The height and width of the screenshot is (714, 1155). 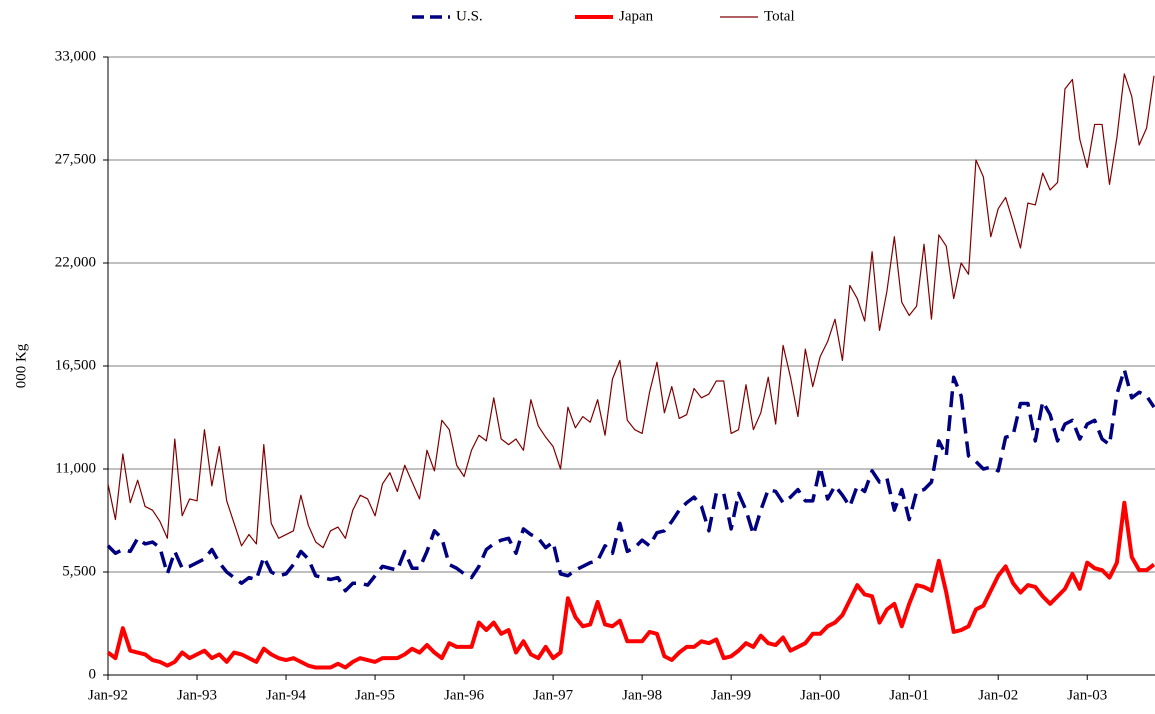 I want to click on x-tick-label: Jan-94, so click(x=286, y=695).